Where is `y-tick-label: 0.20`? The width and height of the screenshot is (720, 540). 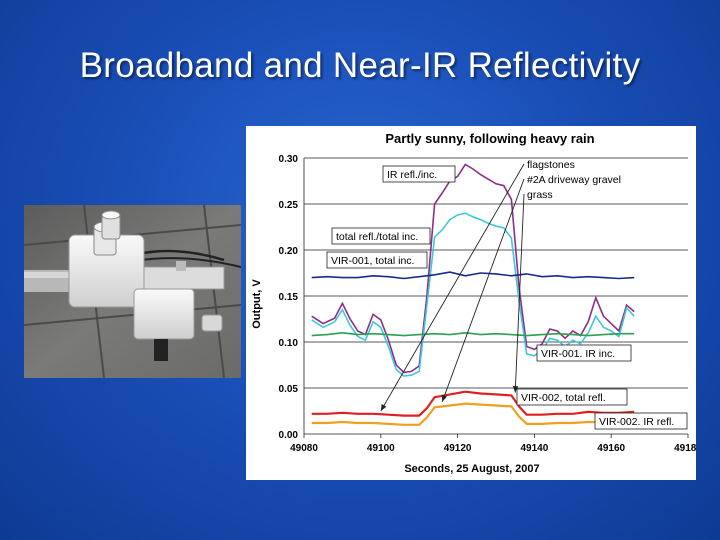 y-tick-label: 0.20 is located at coordinates (289, 251).